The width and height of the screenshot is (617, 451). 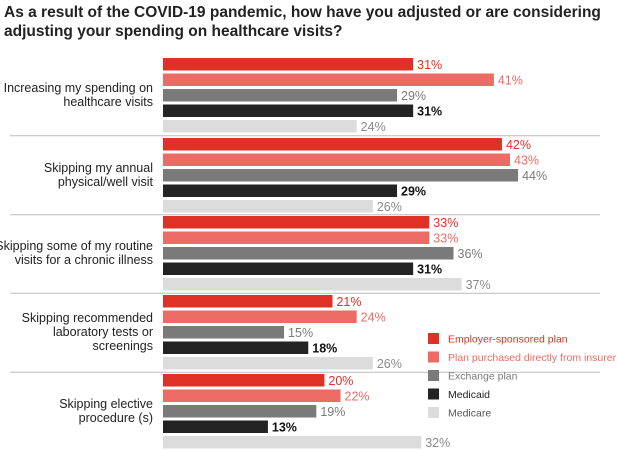 What do you see at coordinates (78, 88) in the screenshot?
I see `category-label: Increasing my spending on` at bounding box center [78, 88].